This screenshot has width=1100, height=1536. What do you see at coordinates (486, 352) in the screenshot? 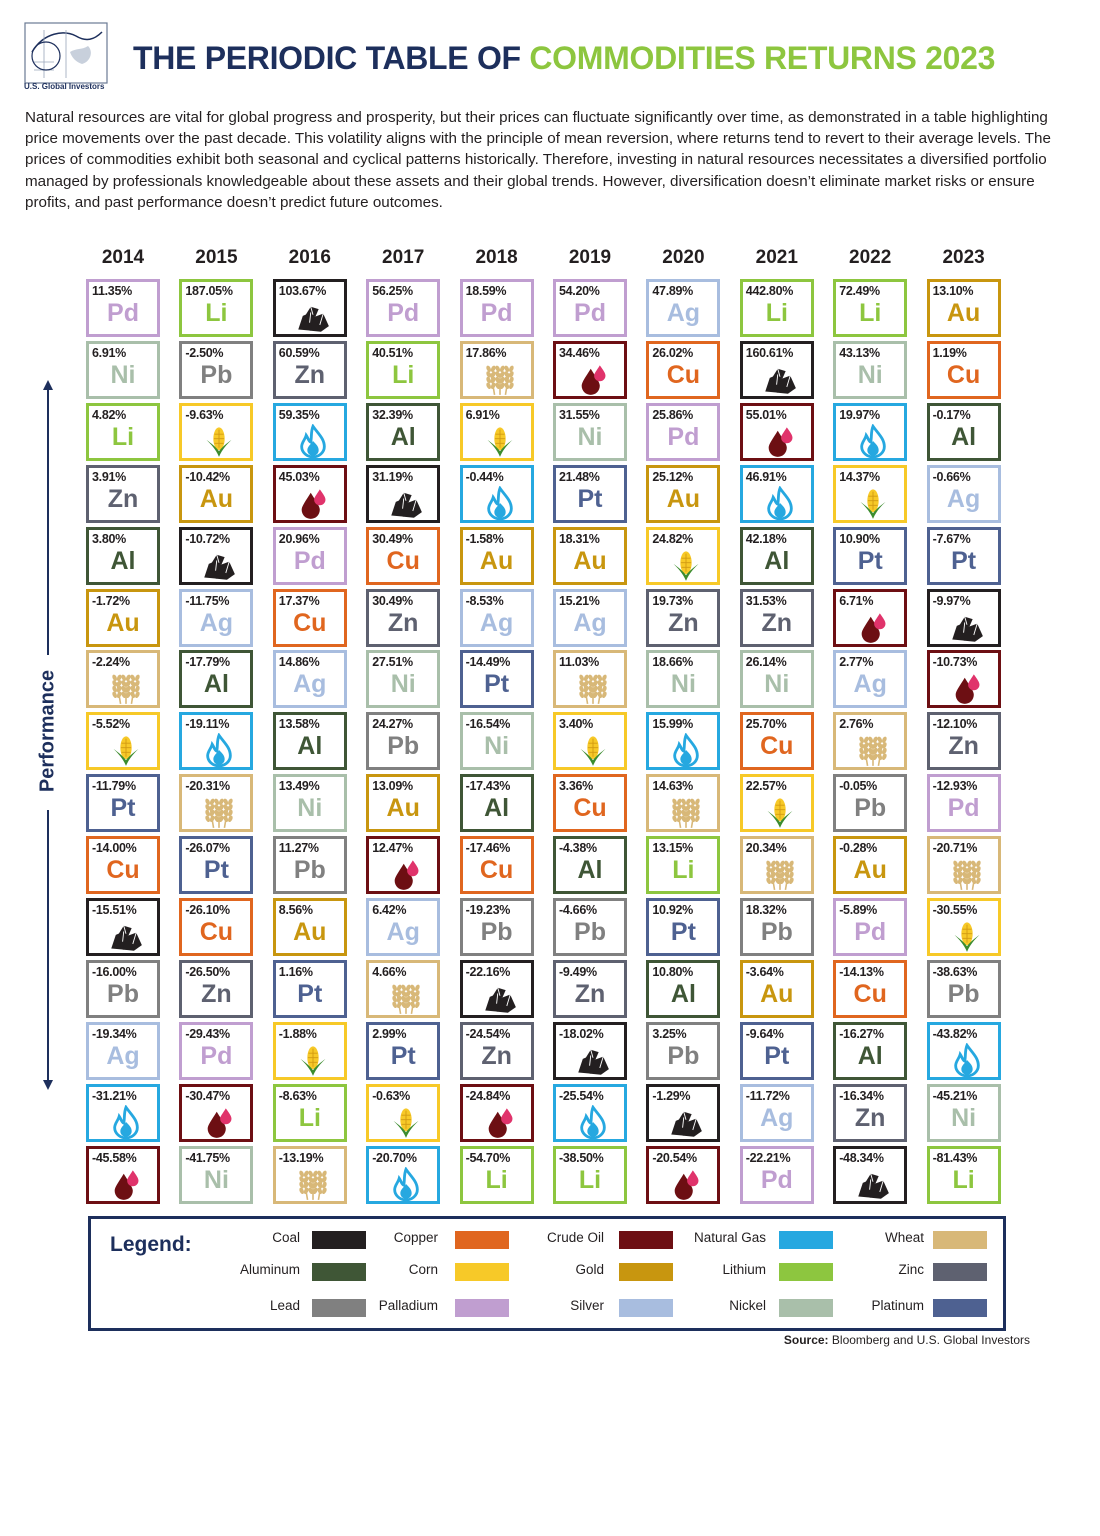
I see `return-value: 17.86%` at bounding box center [486, 352].